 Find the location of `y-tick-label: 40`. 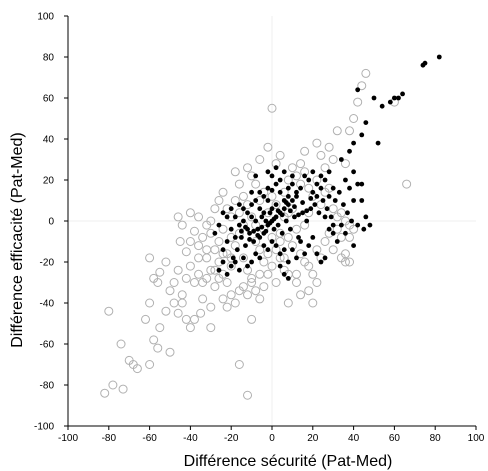

y-tick-label: 40 is located at coordinates (49, 140).